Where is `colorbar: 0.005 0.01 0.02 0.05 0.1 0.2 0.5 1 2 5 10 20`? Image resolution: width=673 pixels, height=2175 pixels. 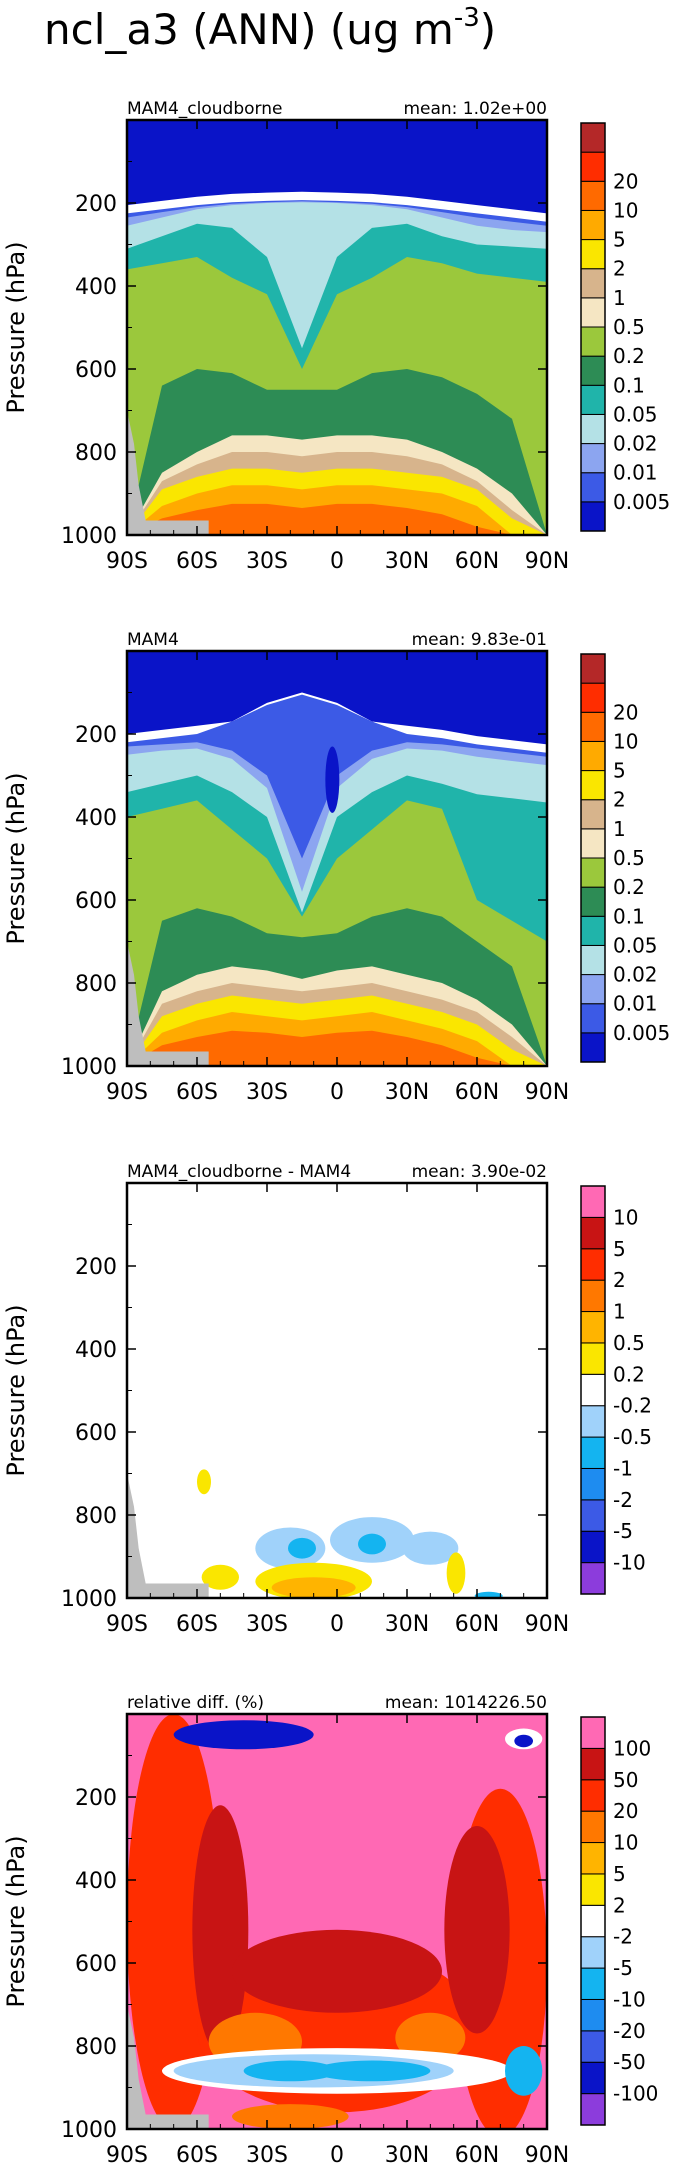 colorbar: 0.005 0.01 0.02 0.05 0.1 0.2 0.5 1 2 5 10 20 is located at coordinates (625, 327).